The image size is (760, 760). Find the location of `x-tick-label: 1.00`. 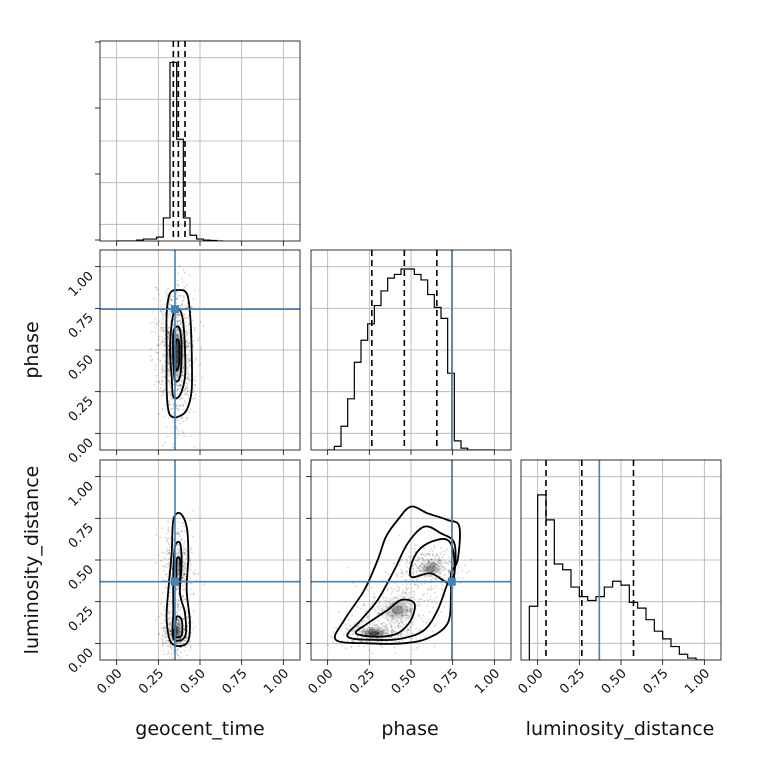

x-tick-label: 1.00 is located at coordinates (697, 681).